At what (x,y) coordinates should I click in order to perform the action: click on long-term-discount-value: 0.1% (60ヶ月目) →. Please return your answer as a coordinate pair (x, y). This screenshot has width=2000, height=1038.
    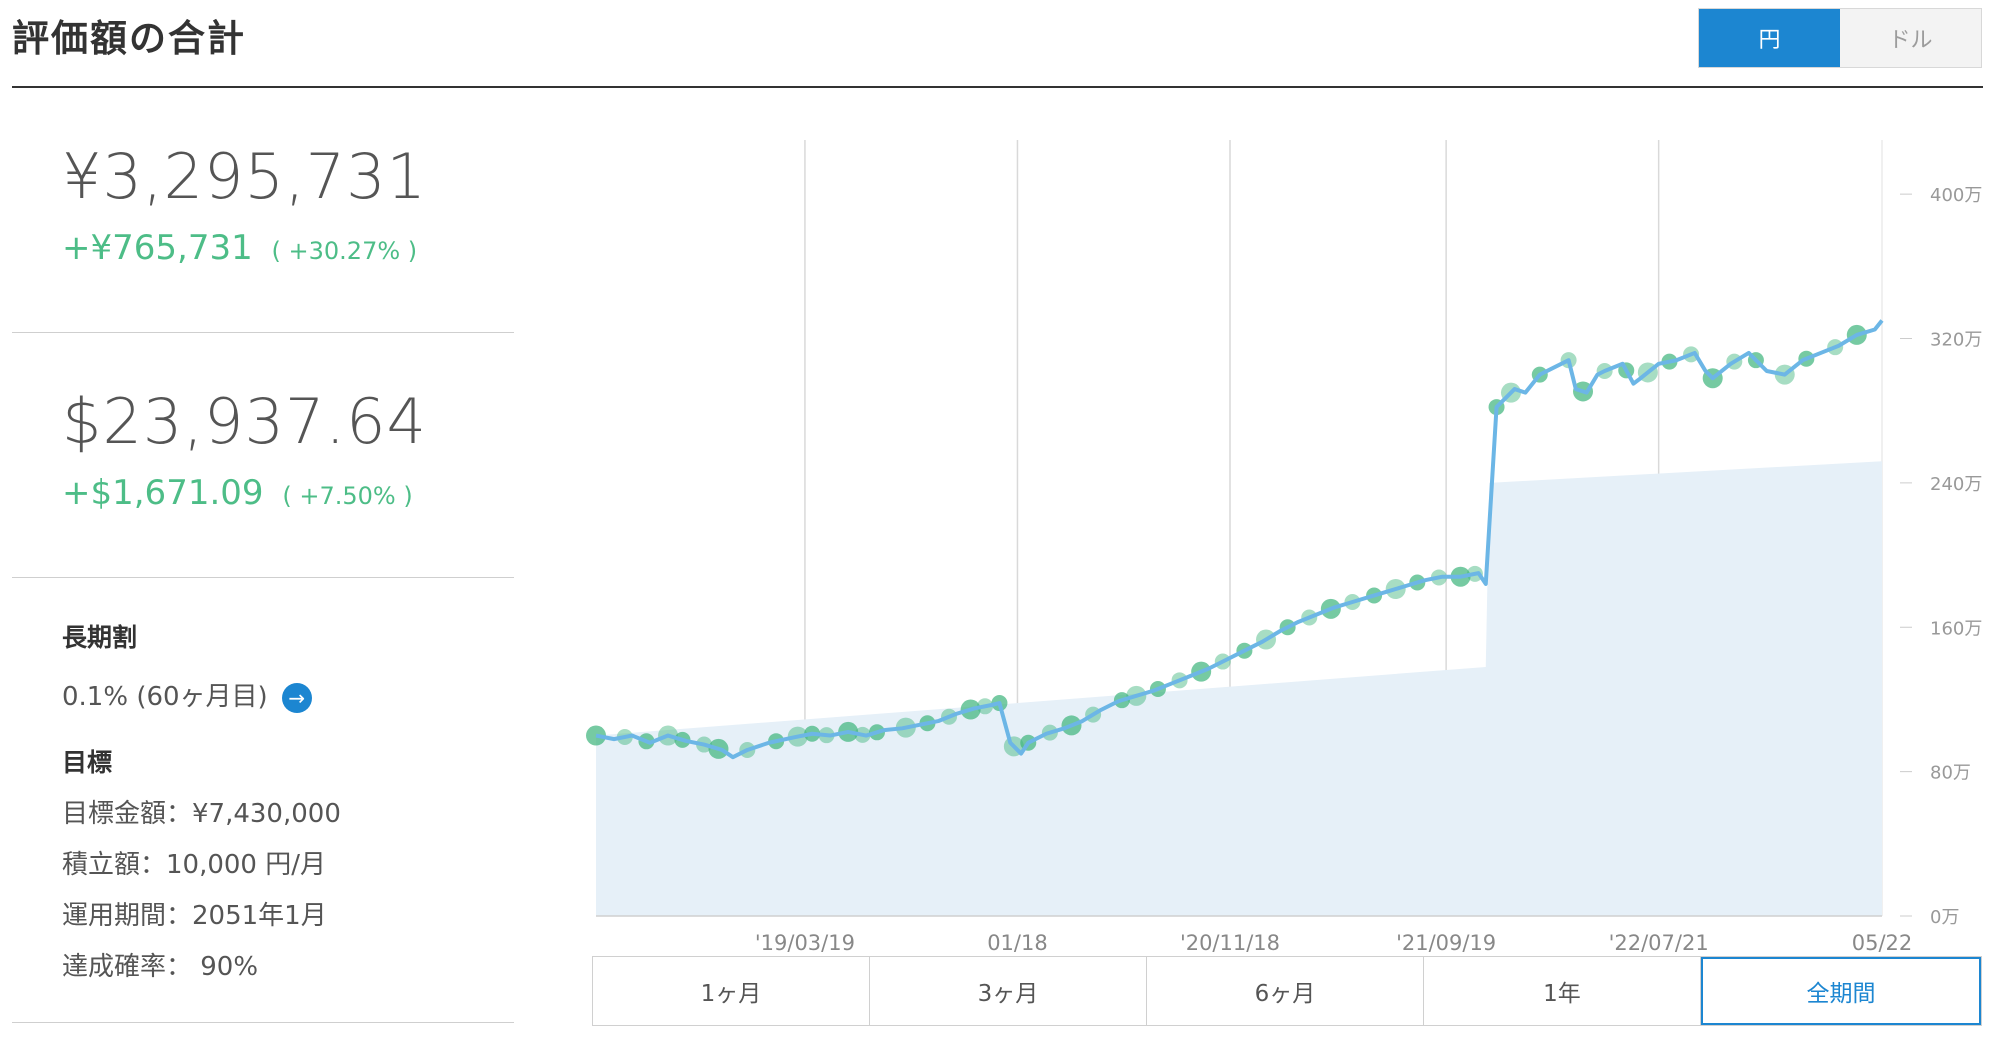
    Looking at the image, I should click on (288, 694).